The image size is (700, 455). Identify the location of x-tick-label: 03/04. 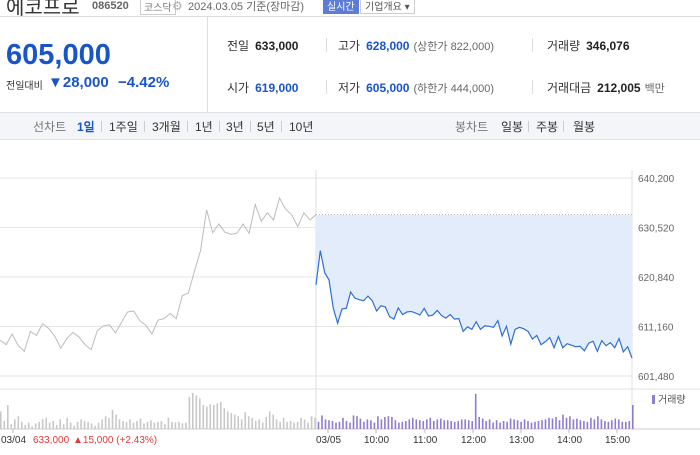
(13, 440).